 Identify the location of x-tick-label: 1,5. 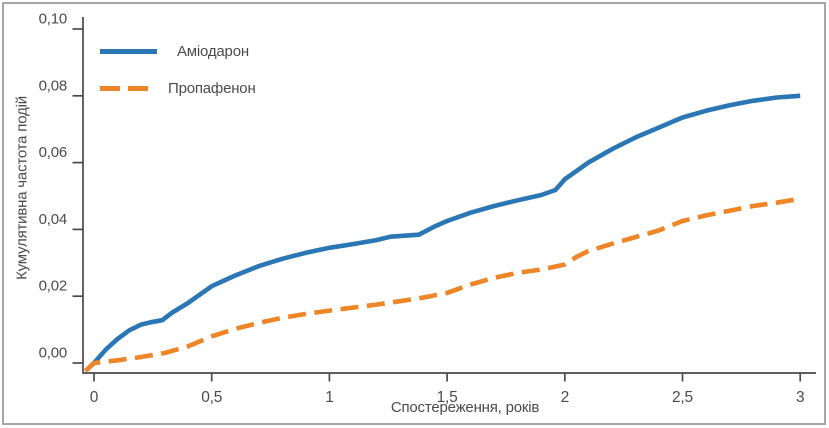
(447, 397).